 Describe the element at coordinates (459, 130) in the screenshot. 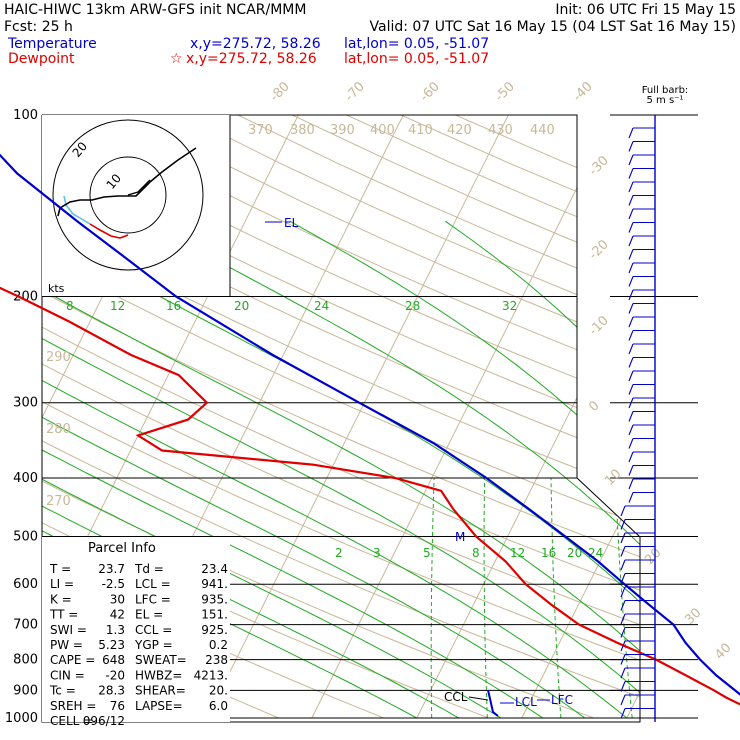

I see `theta-label: 420` at that location.